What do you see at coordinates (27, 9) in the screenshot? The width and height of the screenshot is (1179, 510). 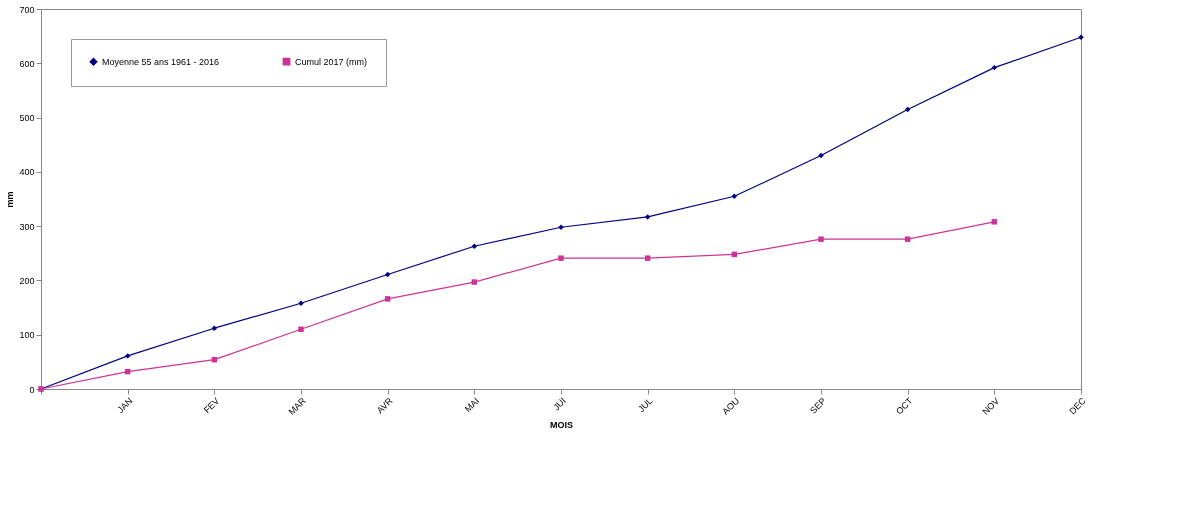 I see `y-tick-label: 700` at bounding box center [27, 9].